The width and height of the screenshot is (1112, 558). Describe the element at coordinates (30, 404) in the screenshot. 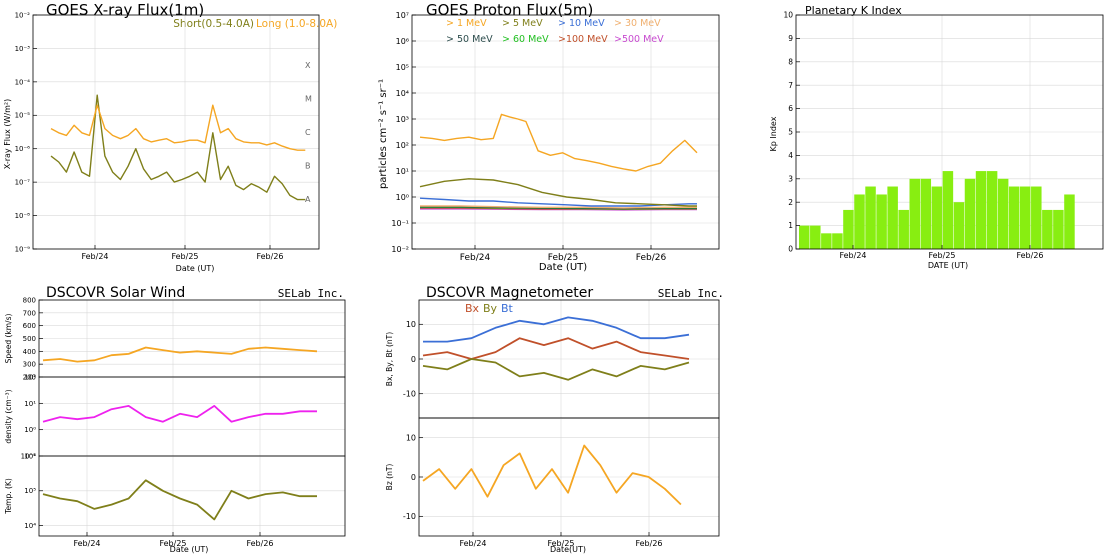

I see `solar-wind-ytick-label: 10¹` at that location.